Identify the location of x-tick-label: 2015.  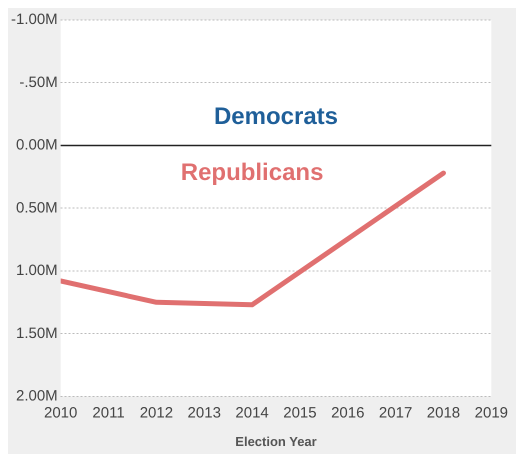
(300, 413).